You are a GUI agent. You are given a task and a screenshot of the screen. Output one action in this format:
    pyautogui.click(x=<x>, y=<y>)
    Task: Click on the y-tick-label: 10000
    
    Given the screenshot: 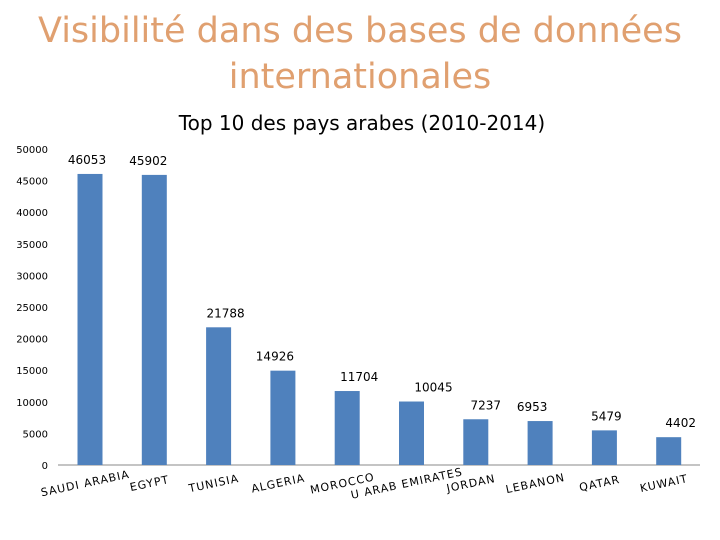 What is the action you would take?
    pyautogui.click(x=32, y=403)
    